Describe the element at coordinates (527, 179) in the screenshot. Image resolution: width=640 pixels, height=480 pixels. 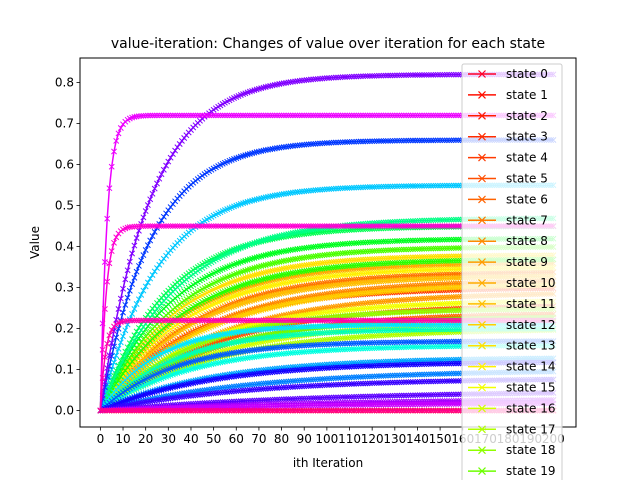
I see `legend-label: state 5` at that location.